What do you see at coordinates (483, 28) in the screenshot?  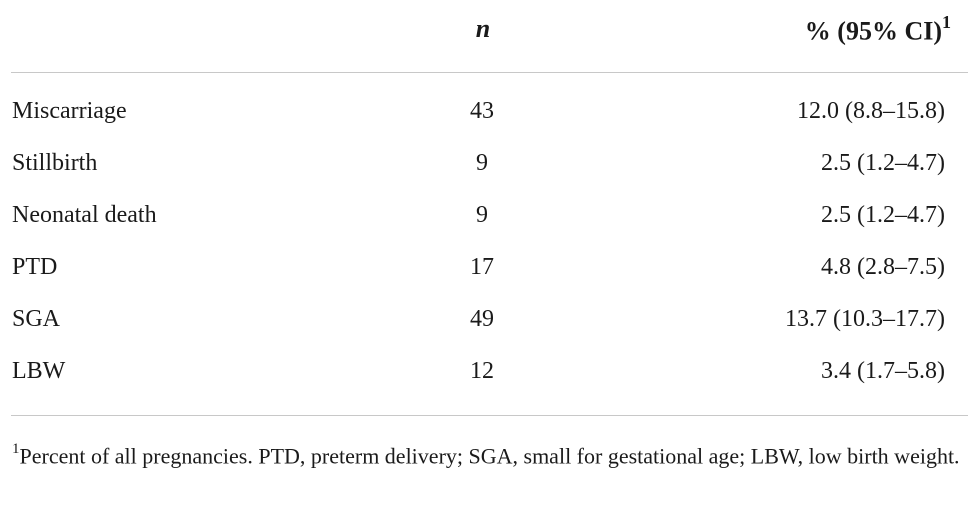 I see `header-n: n` at bounding box center [483, 28].